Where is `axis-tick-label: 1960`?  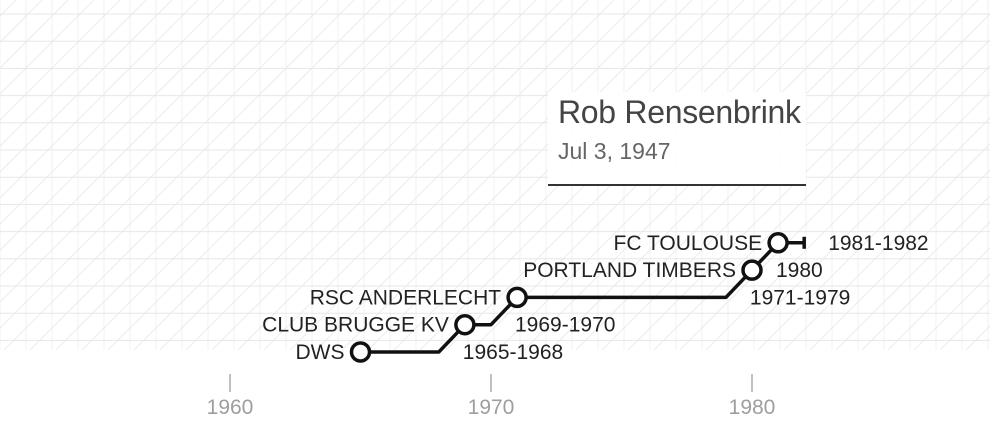
axis-tick-label: 1960 is located at coordinates (230, 407).